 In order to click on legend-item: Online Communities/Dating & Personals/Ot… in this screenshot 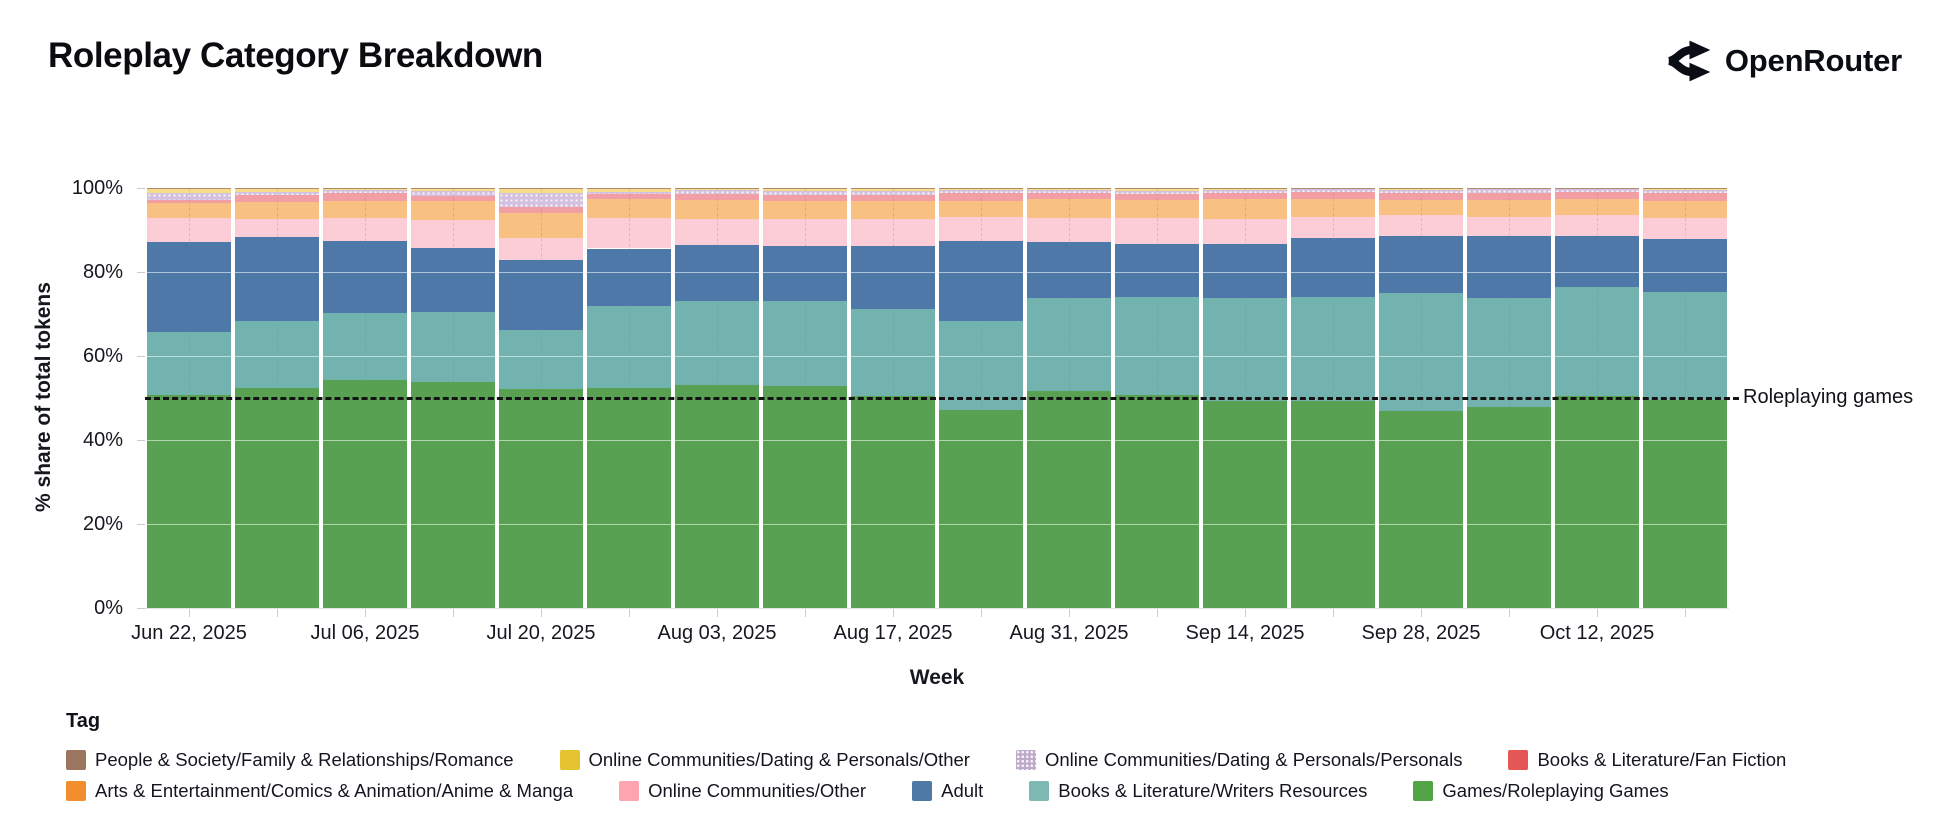, I will do `click(764, 760)`.